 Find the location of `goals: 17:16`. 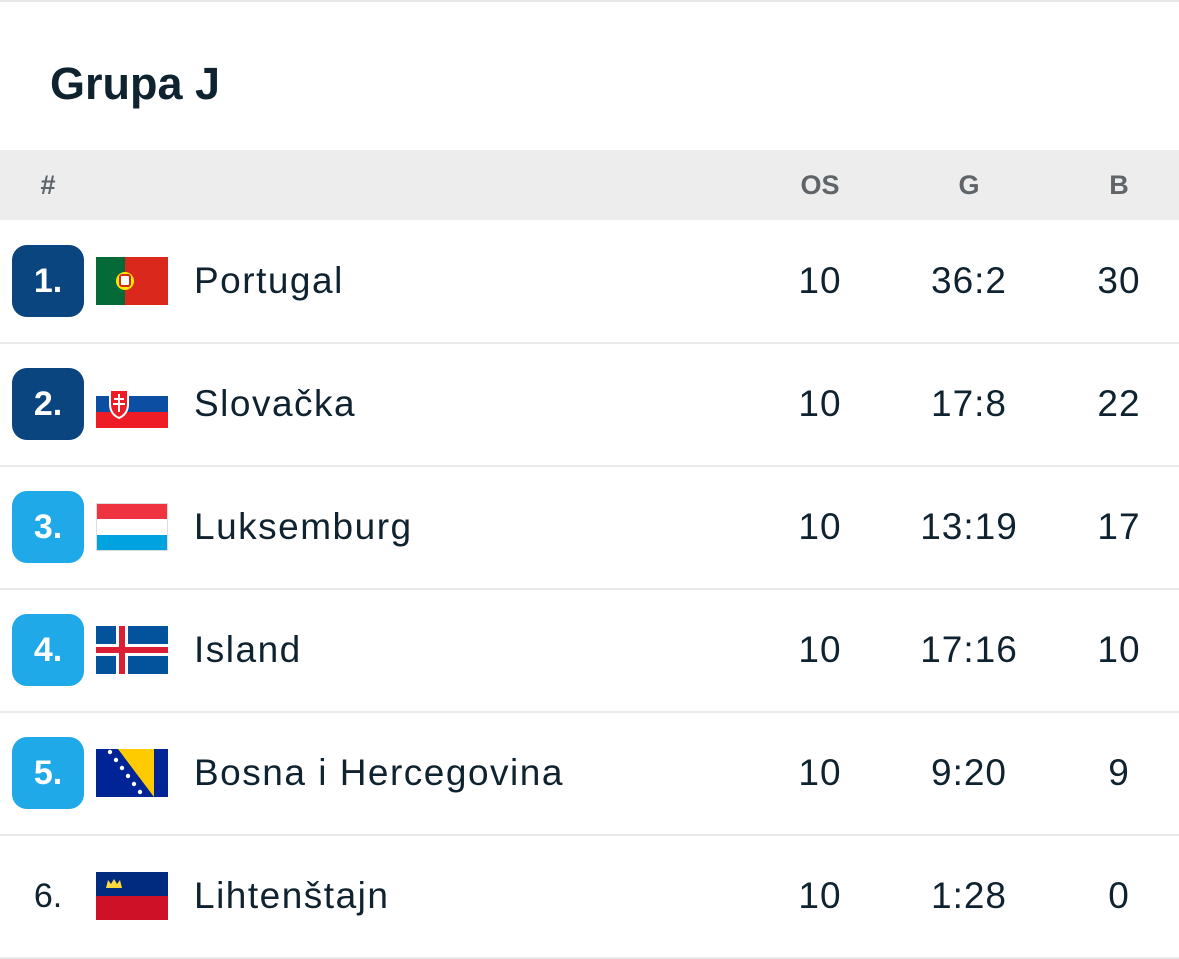

goals: 17:16 is located at coordinates (969, 649).